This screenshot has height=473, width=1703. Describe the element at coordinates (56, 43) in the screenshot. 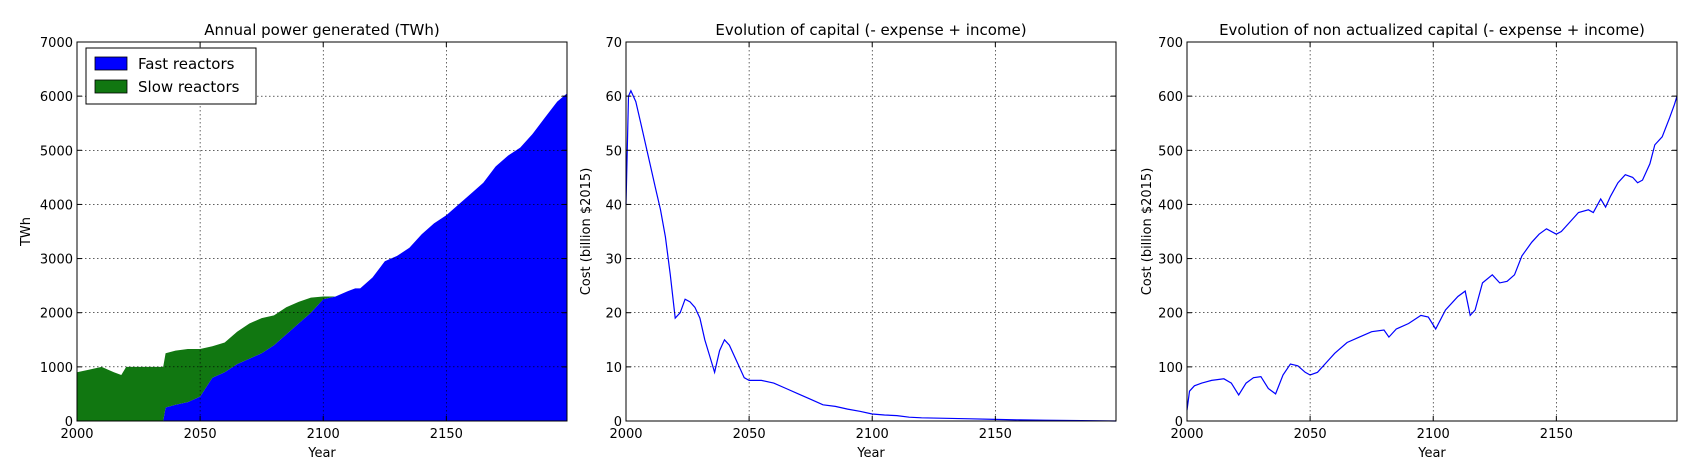

I see `y-tick-label: 7000` at that location.